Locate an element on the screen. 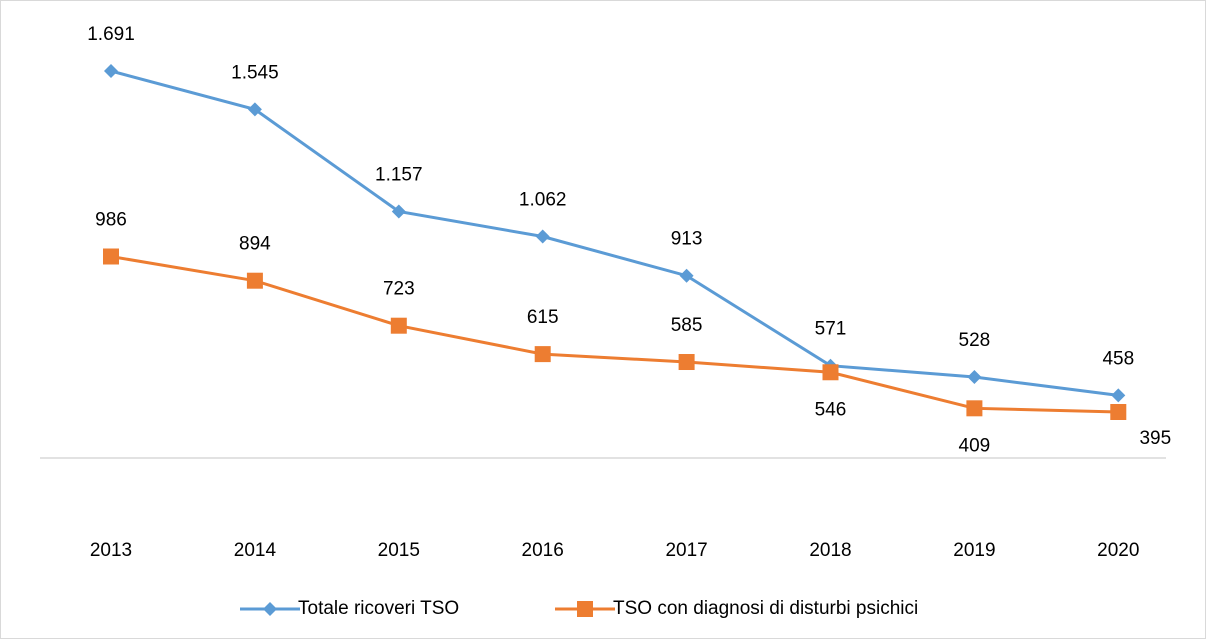  x-tick-label: 2013 is located at coordinates (111, 550).